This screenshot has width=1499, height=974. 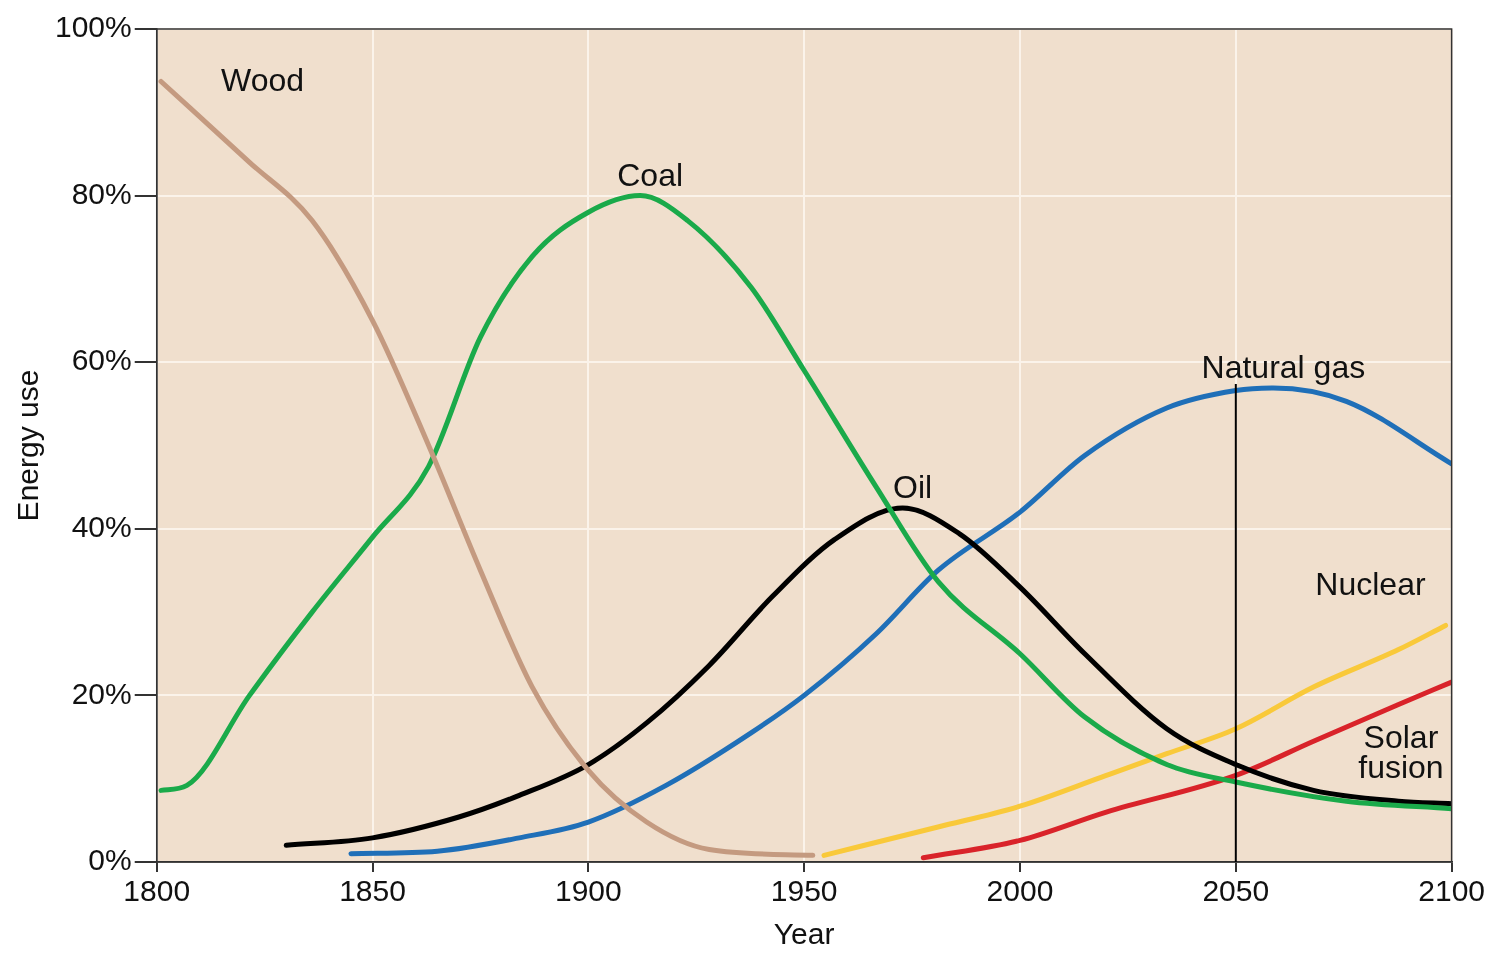 I want to click on x-tick-label: 2000, so click(x=1020, y=891).